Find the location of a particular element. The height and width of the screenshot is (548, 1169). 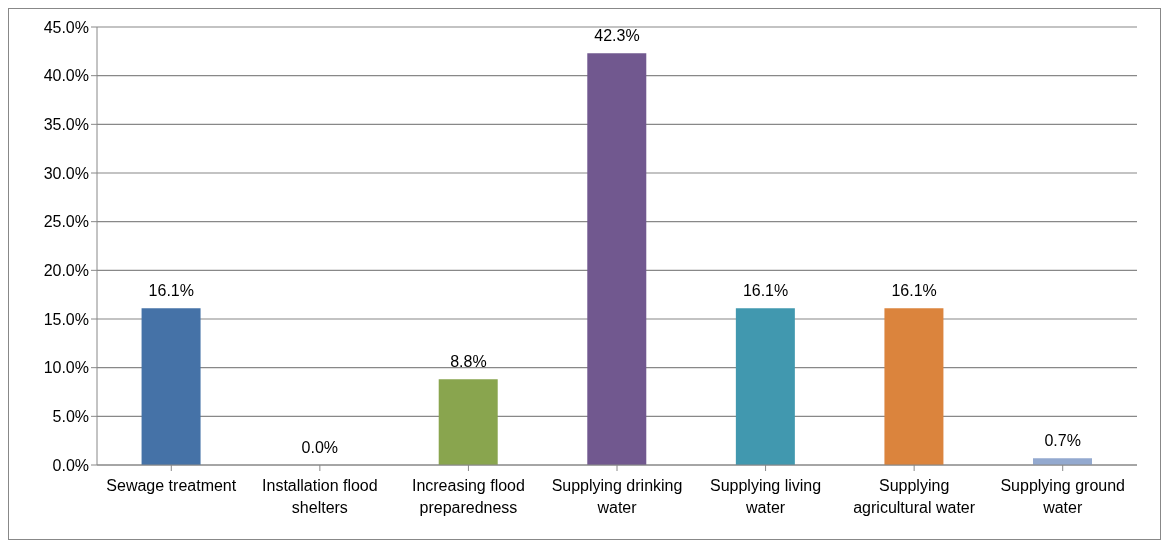

data-label: 0.0% is located at coordinates (320, 447).